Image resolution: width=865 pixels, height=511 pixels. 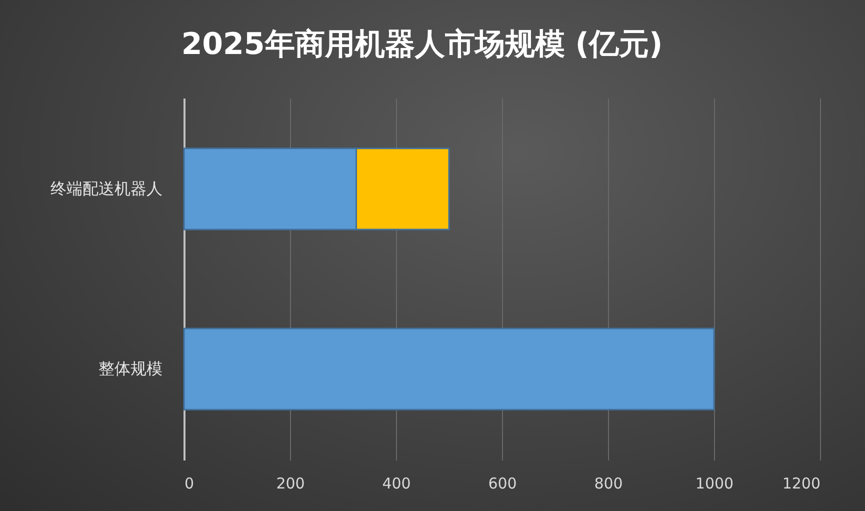 What do you see at coordinates (714, 483) in the screenshot?
I see `x-tick-label: 1000` at bounding box center [714, 483].